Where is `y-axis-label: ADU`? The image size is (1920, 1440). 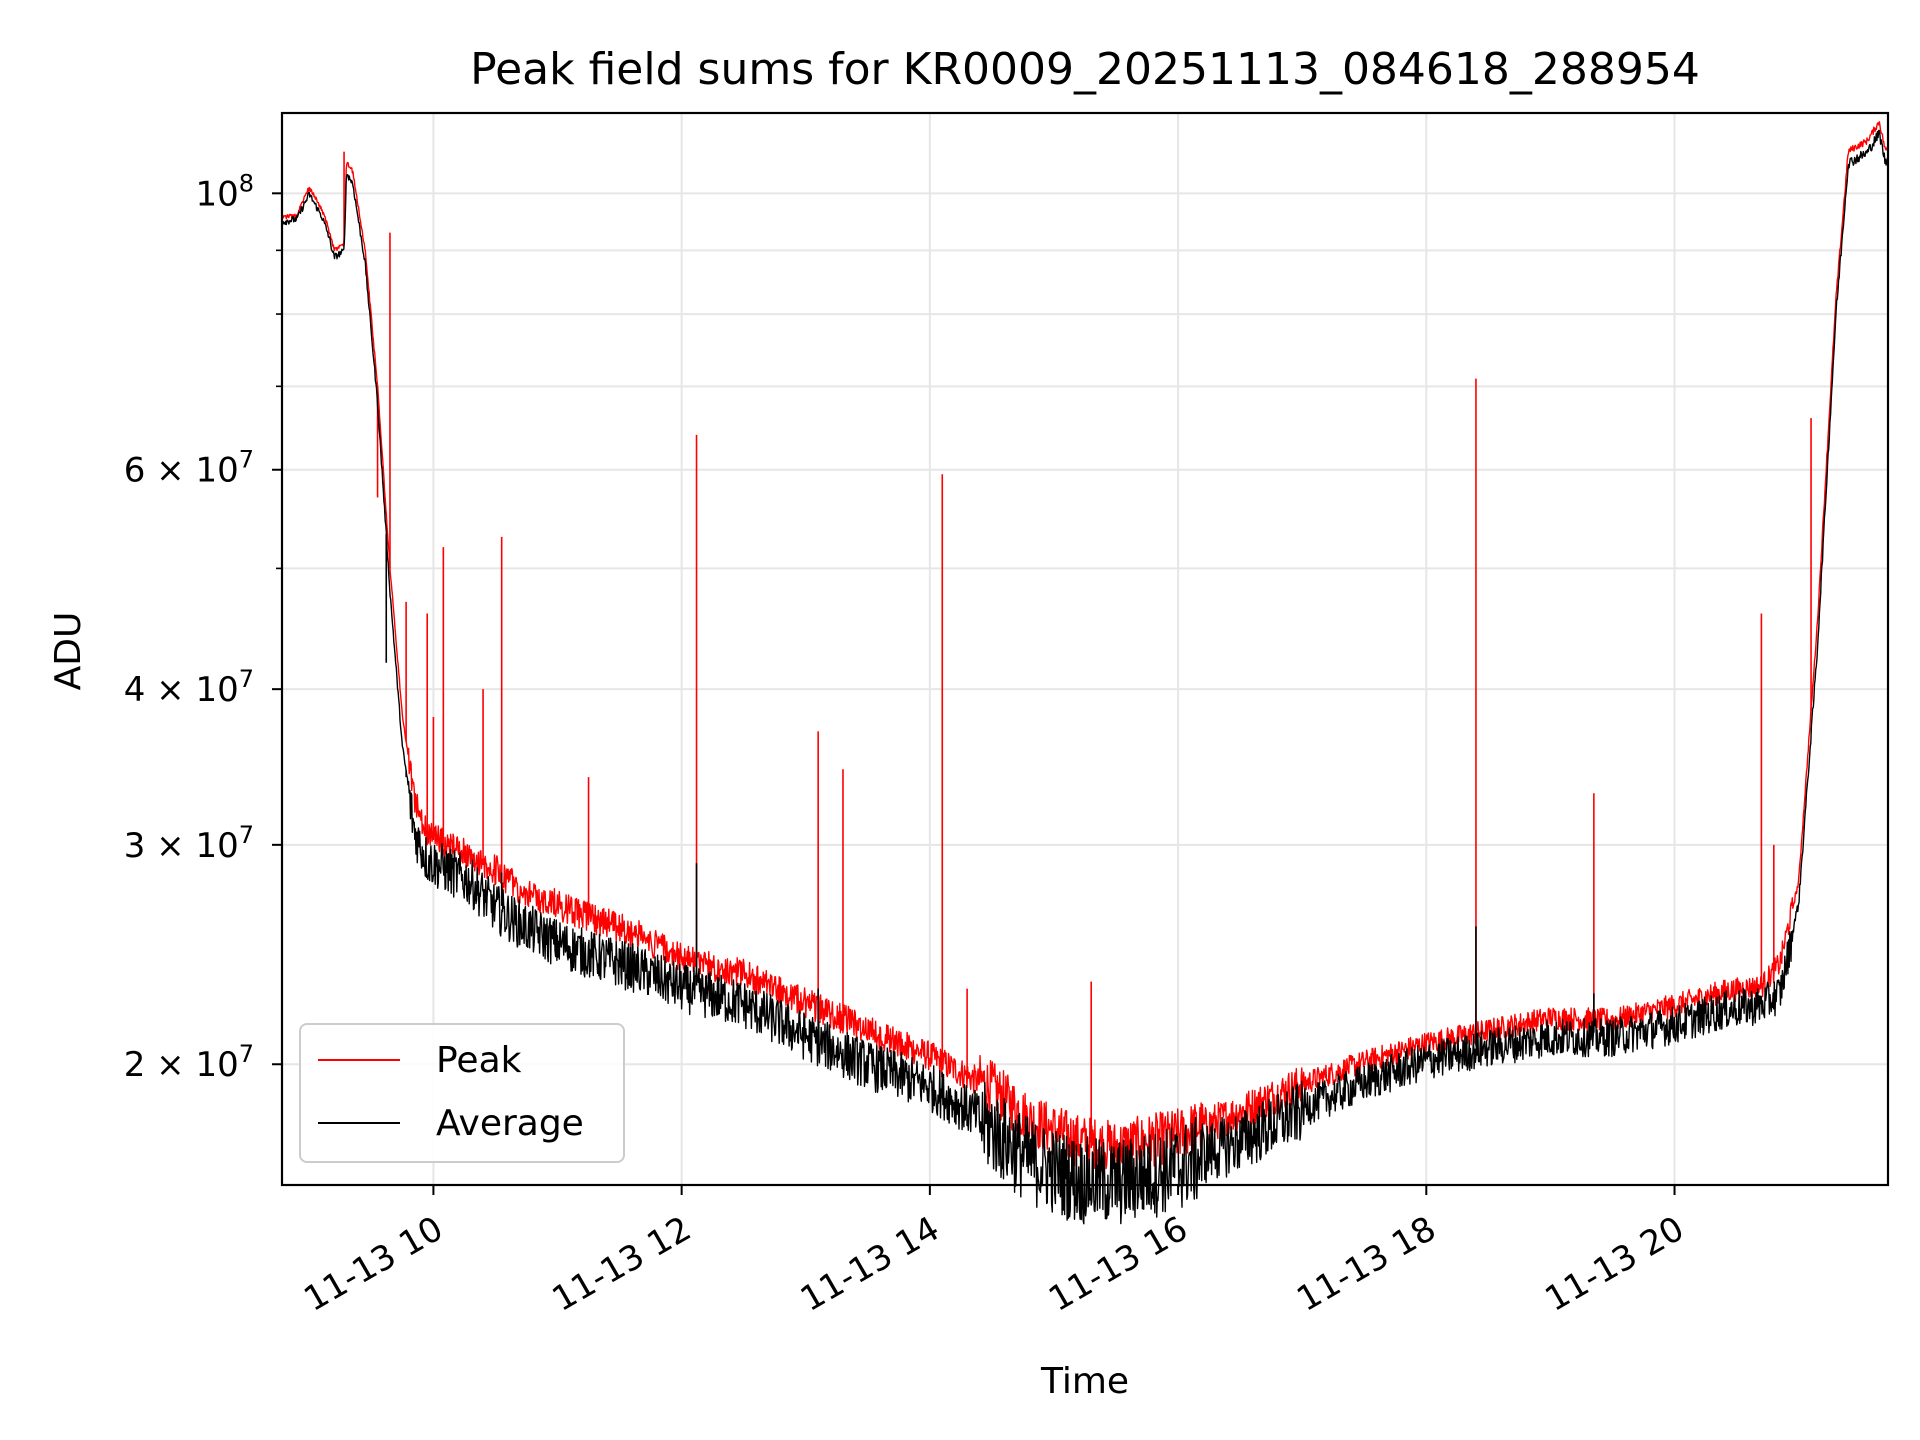 y-axis-label: ADU is located at coordinates (68, 651).